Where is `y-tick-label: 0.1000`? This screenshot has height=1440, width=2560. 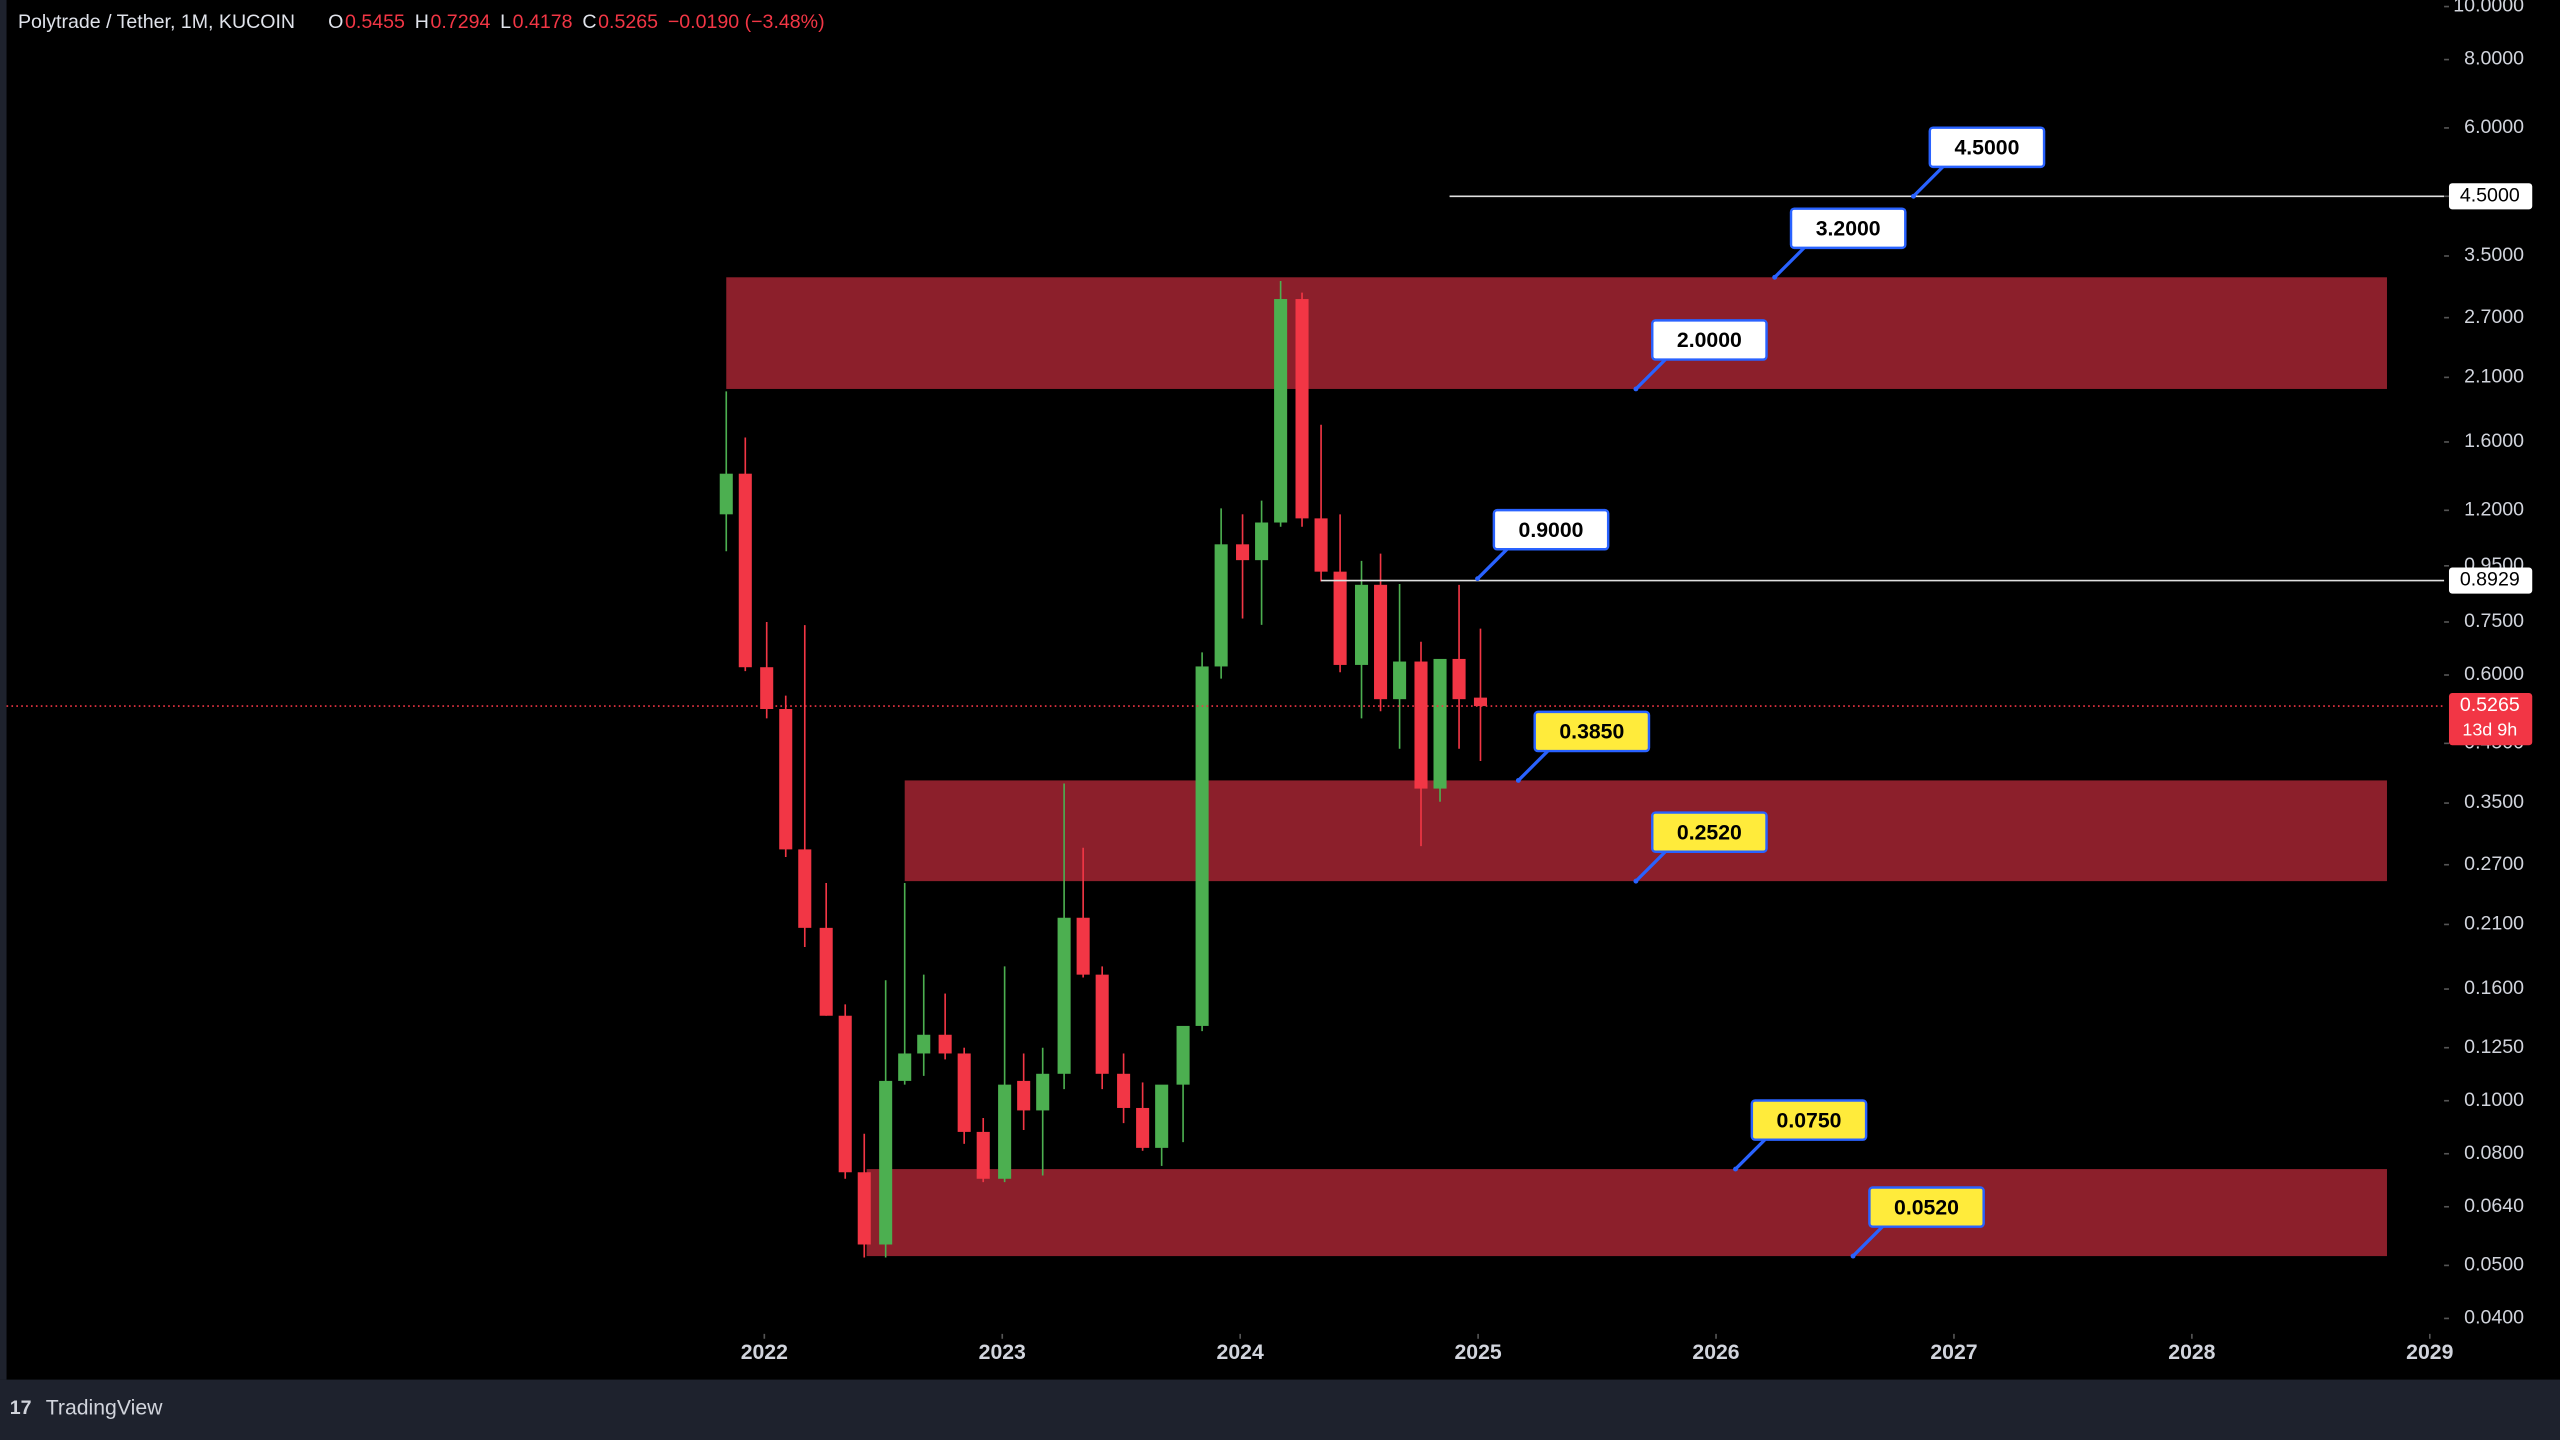 y-tick-label: 0.1000 is located at coordinates (2494, 1100).